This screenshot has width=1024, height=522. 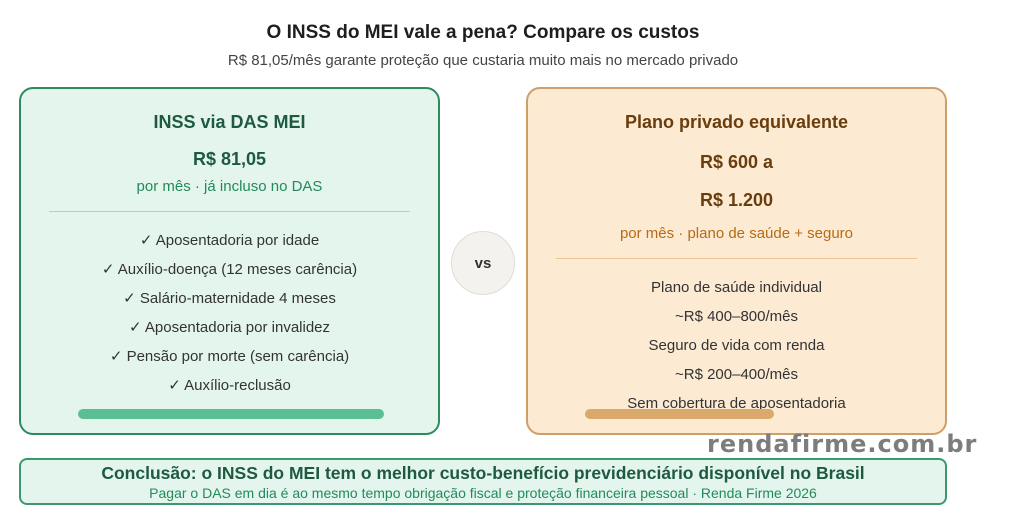 What do you see at coordinates (229, 298) in the screenshot?
I see `list-item: ✓ Salário-maternidade 4 meses` at bounding box center [229, 298].